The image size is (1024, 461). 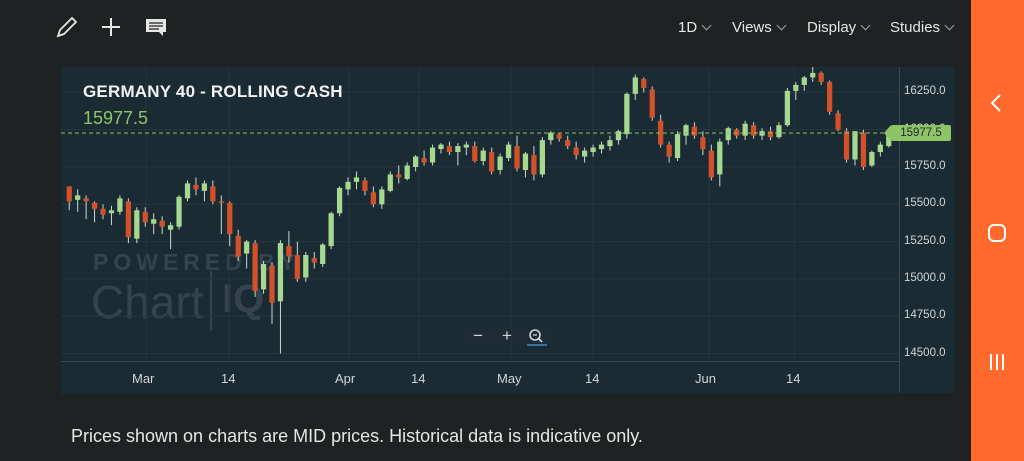 I want to click on home-icon, so click(x=997, y=233).